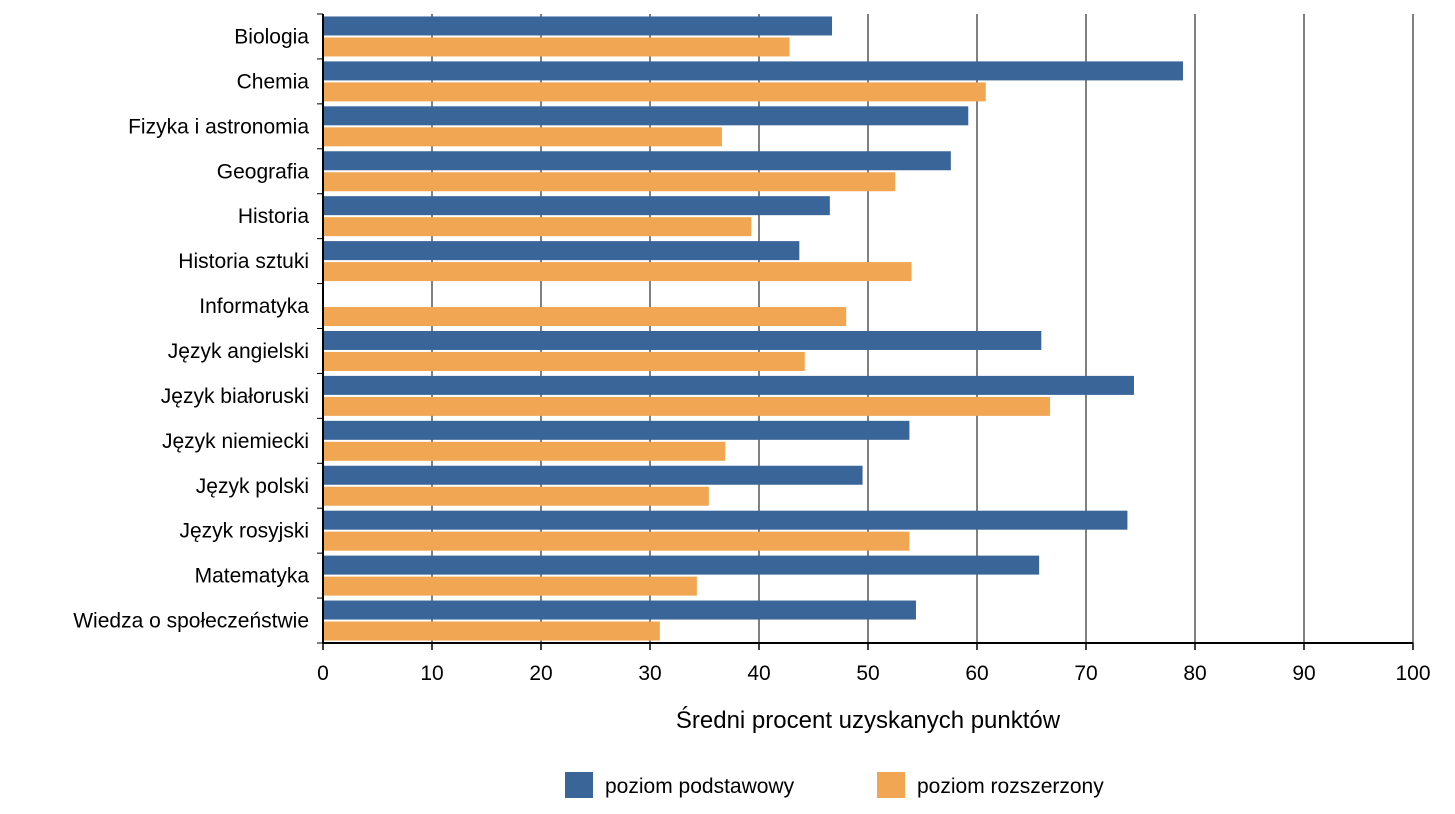 Image resolution: width=1455 pixels, height=814 pixels. I want to click on x-tick-label: 30, so click(649, 673).